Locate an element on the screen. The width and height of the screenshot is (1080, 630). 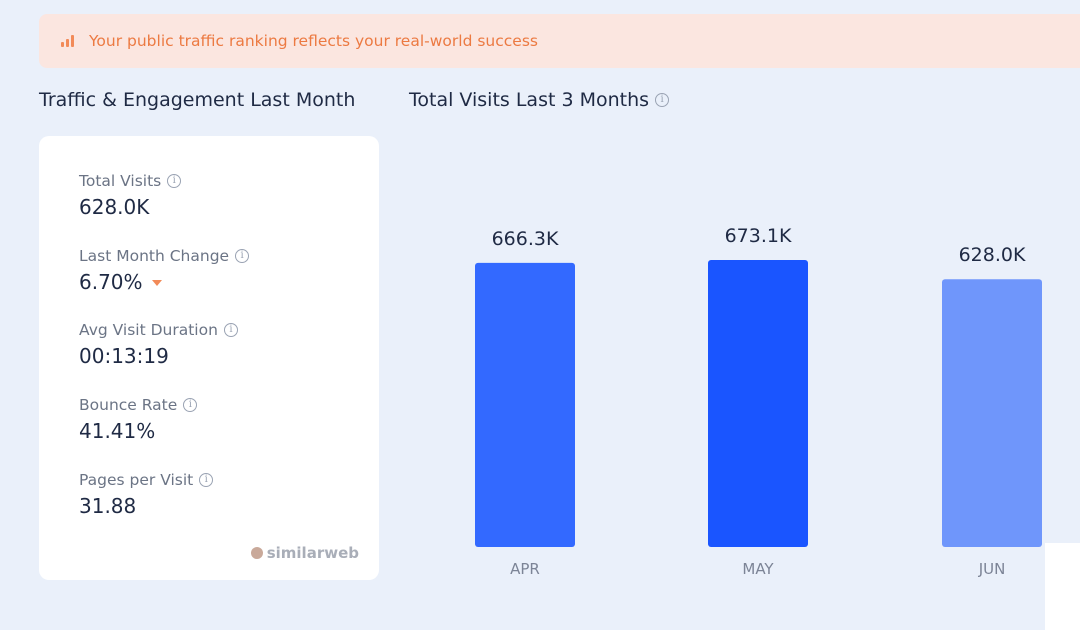
visits-title: Total Visits Last 3 Months i is located at coordinates (539, 100).